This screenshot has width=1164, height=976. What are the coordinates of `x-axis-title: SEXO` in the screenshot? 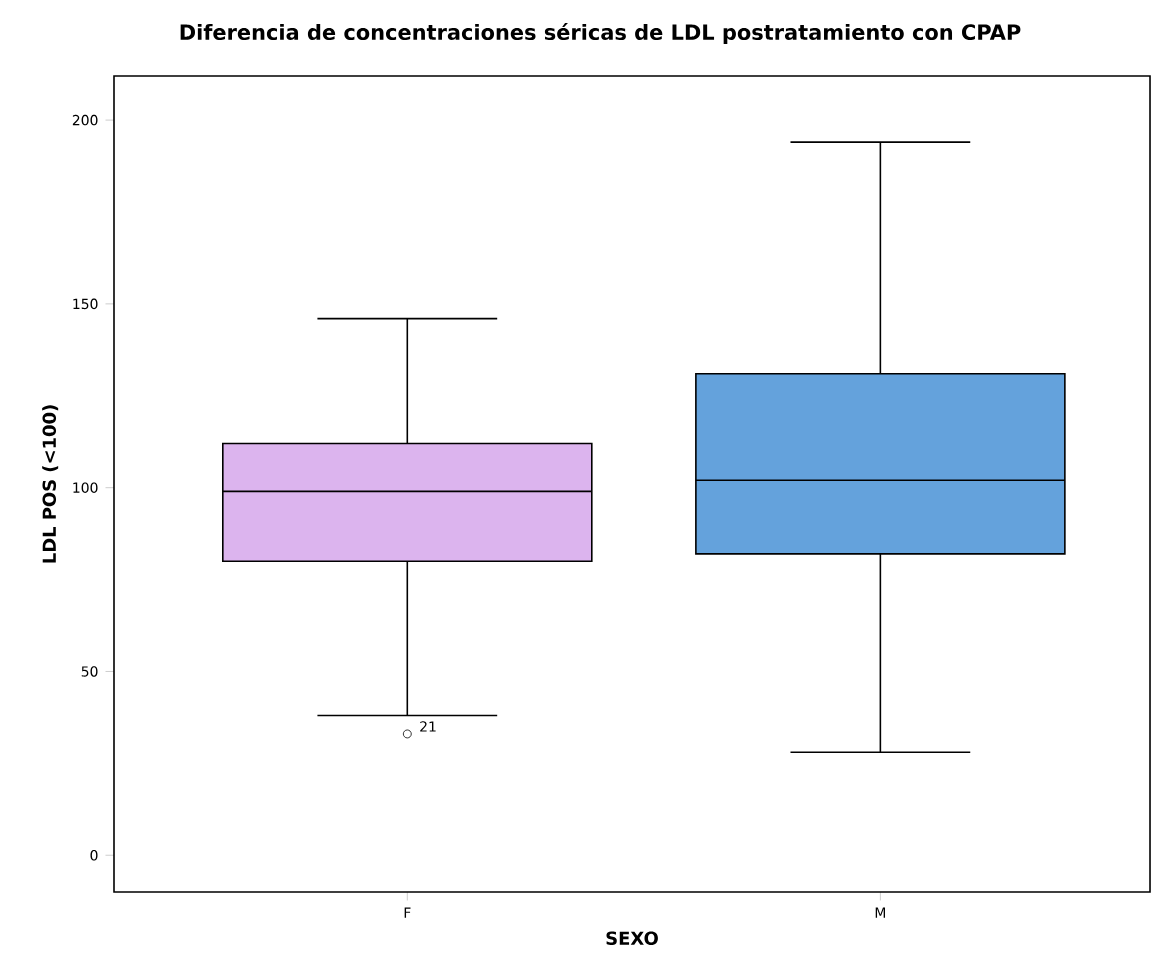 It's located at (632, 938).